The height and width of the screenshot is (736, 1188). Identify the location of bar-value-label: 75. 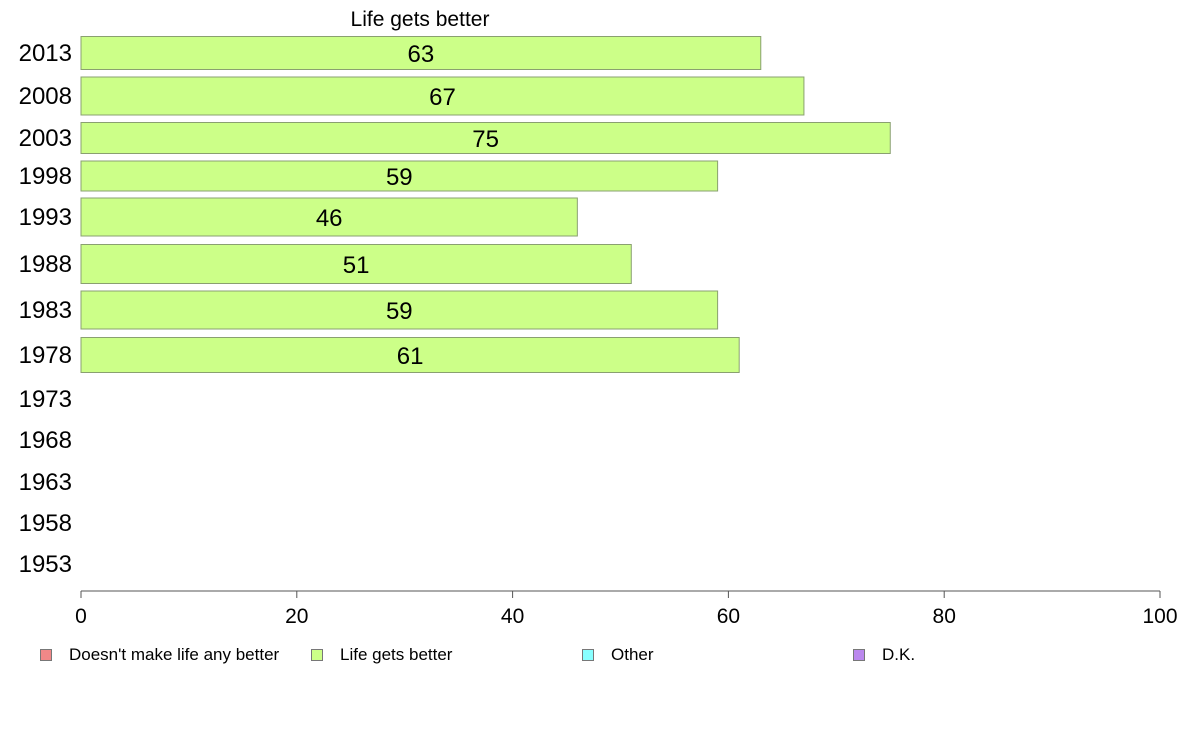
(485, 139).